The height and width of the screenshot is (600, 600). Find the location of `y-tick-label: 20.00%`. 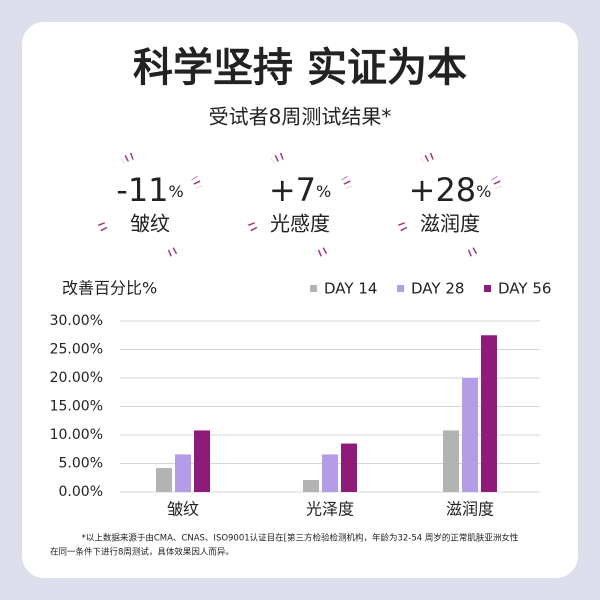

y-tick-label: 20.00% is located at coordinates (76, 378).